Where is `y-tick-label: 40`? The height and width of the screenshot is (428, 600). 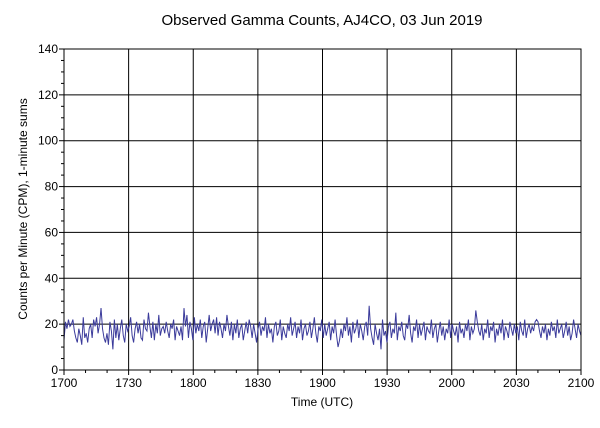 y-tick-label: 40 is located at coordinates (52, 278).